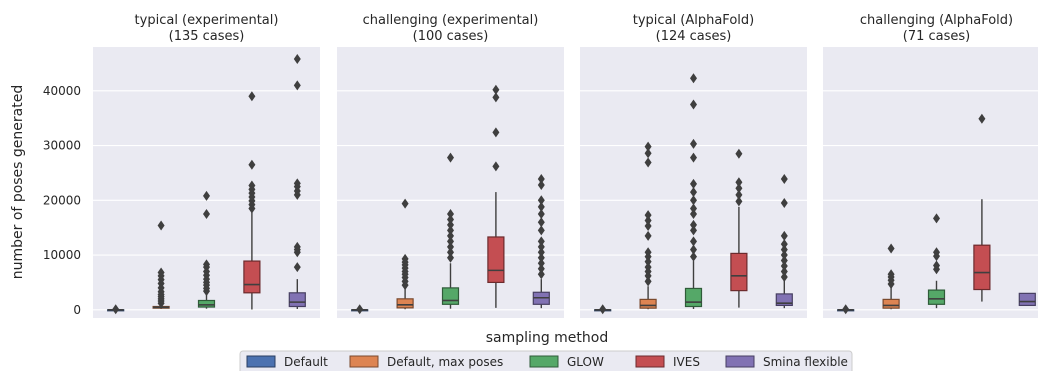 Image resolution: width=1038 pixels, height=371 pixels. I want to click on legend-item: GLOW, so click(566, 362).